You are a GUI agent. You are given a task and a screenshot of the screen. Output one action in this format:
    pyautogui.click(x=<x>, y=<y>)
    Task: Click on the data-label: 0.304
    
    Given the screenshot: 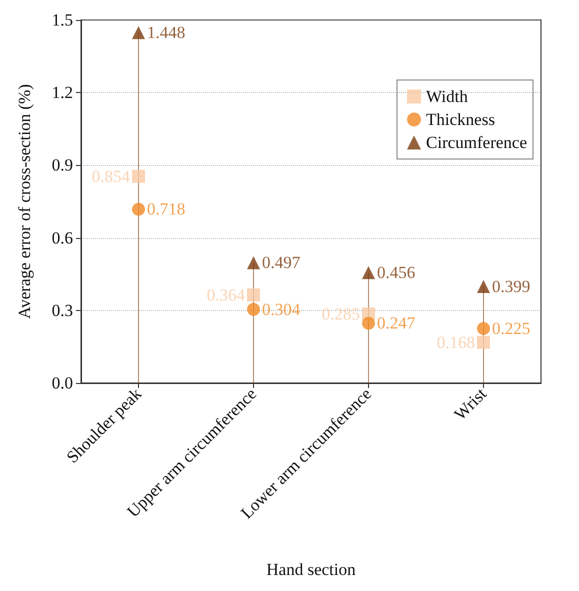 What is the action you would take?
    pyautogui.click(x=281, y=309)
    